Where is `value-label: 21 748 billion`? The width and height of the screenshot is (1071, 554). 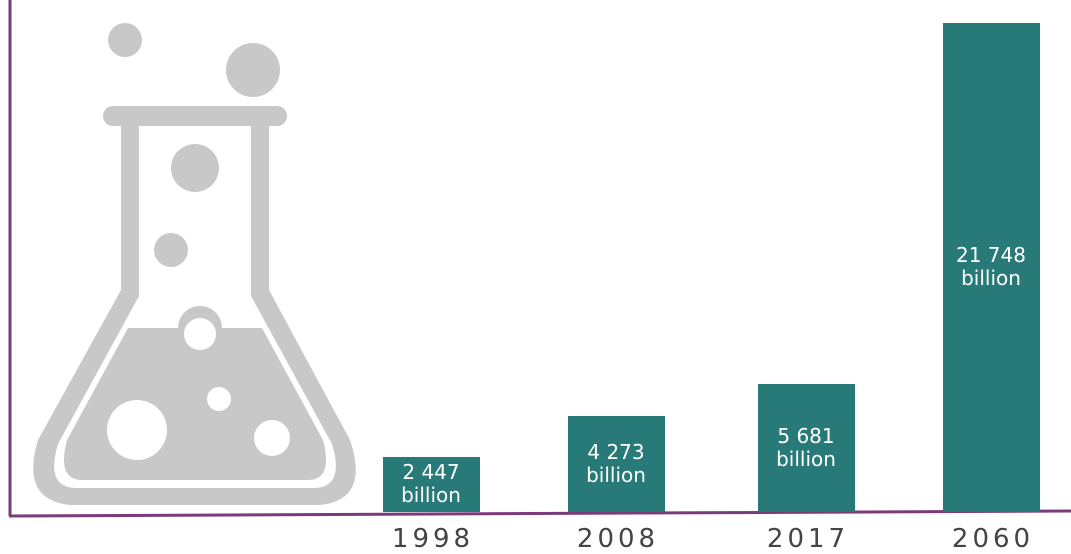 value-label: 21 748 billion is located at coordinates (991, 267).